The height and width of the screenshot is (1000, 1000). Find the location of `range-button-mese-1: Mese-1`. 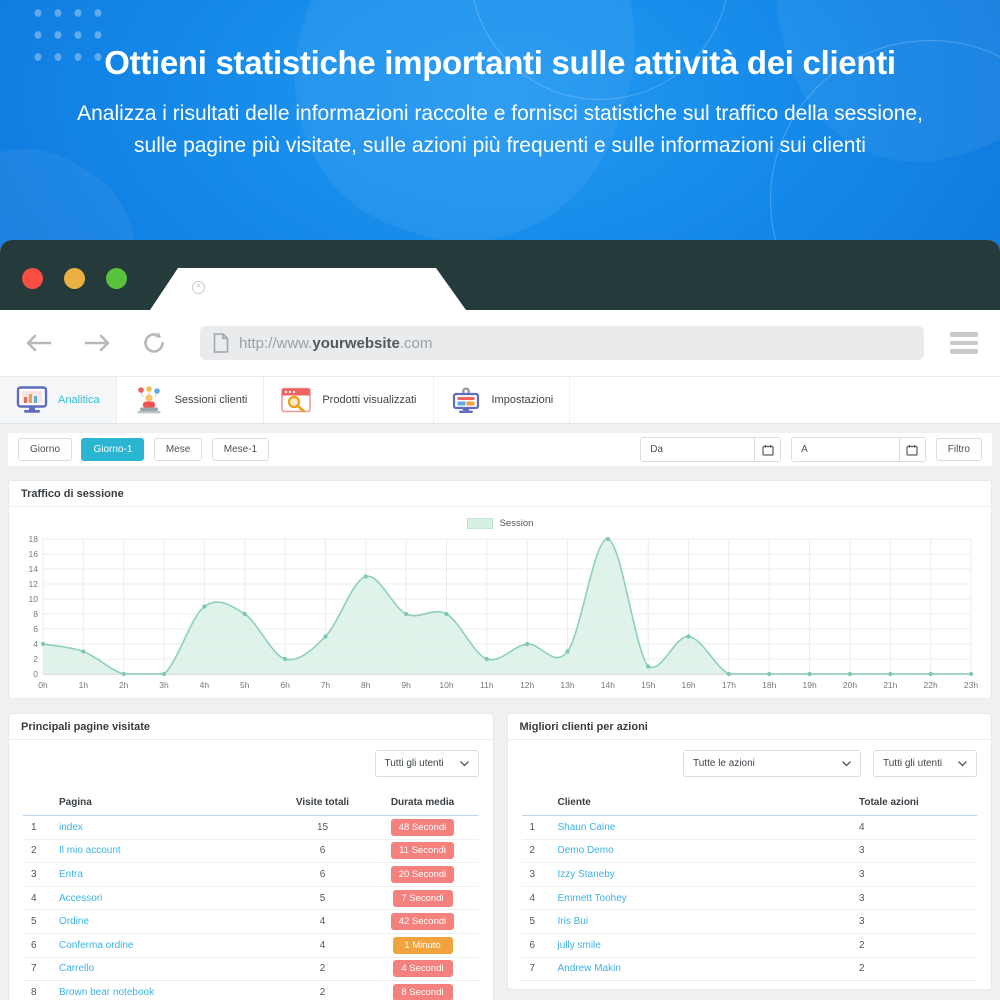

range-button-mese-1: Mese-1 is located at coordinates (240, 449).